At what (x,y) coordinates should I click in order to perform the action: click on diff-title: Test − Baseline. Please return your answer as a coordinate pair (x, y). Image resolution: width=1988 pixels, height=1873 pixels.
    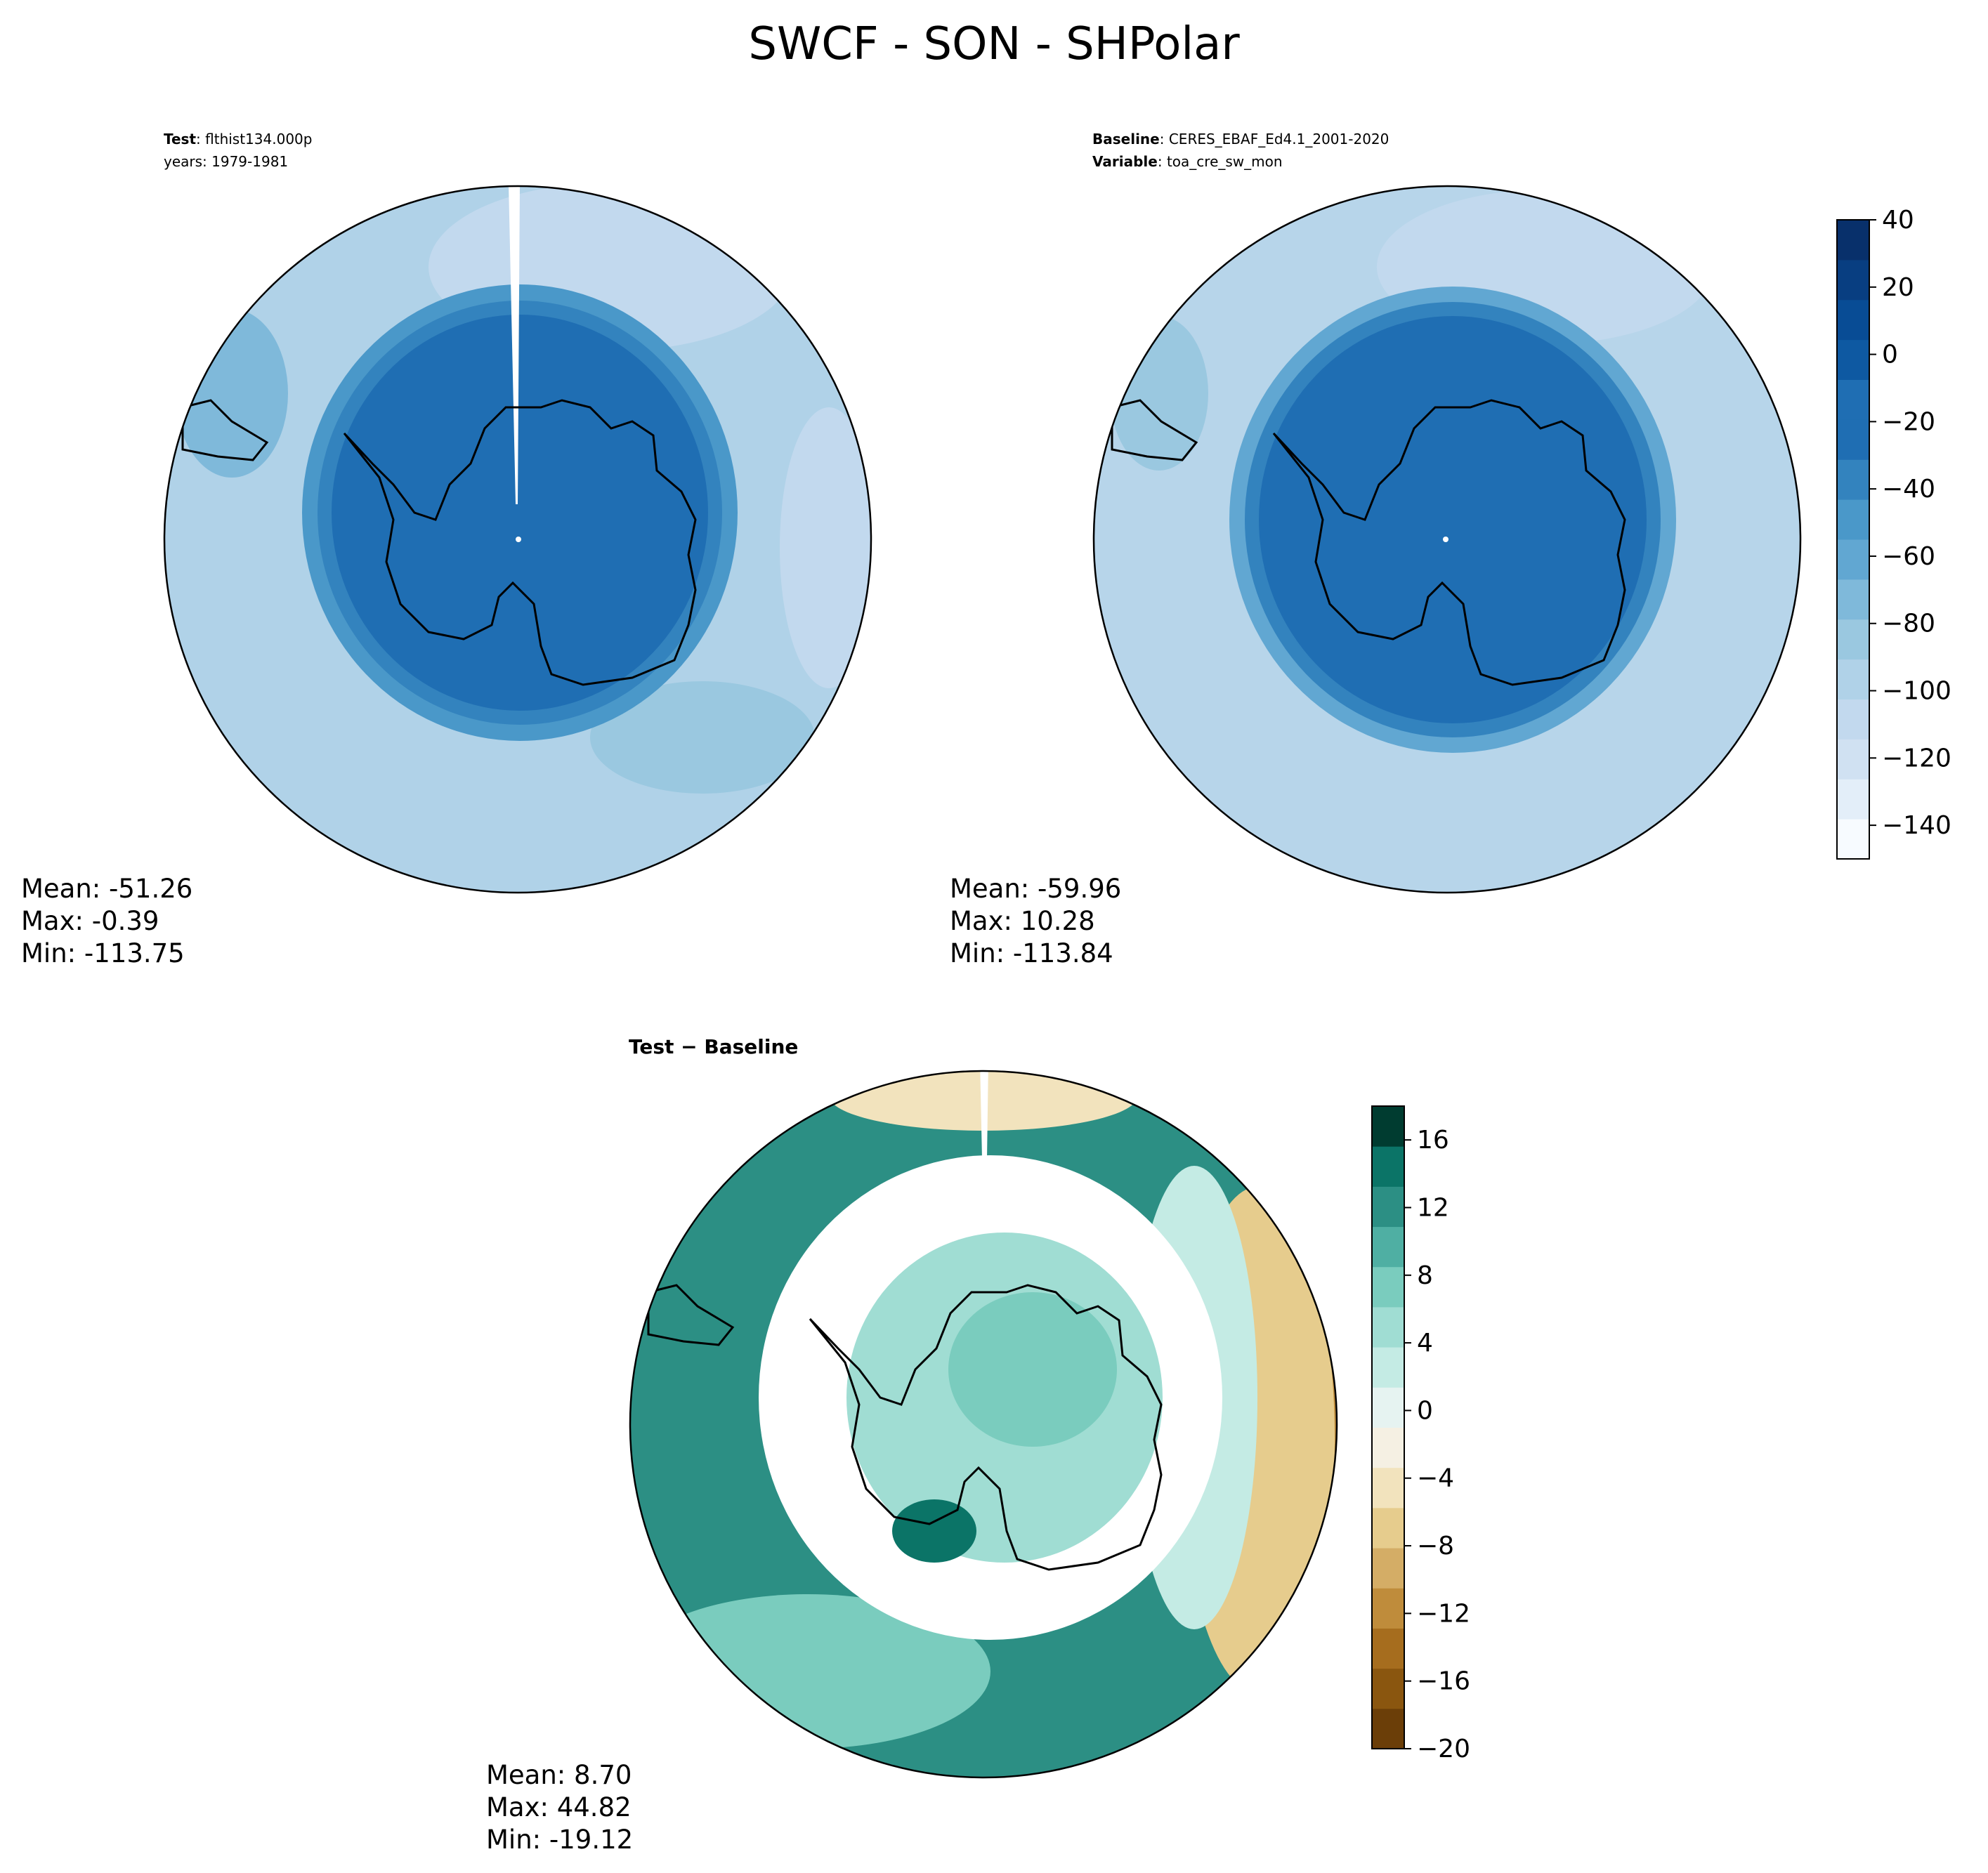
    Looking at the image, I should click on (713, 1046).